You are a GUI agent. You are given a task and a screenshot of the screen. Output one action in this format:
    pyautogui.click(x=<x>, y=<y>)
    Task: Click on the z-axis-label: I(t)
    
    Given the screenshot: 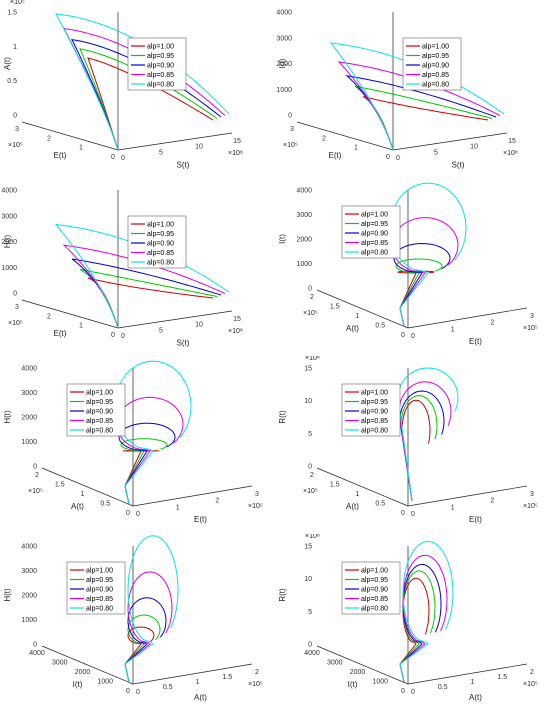 What is the action you would take?
    pyautogui.click(x=282, y=63)
    